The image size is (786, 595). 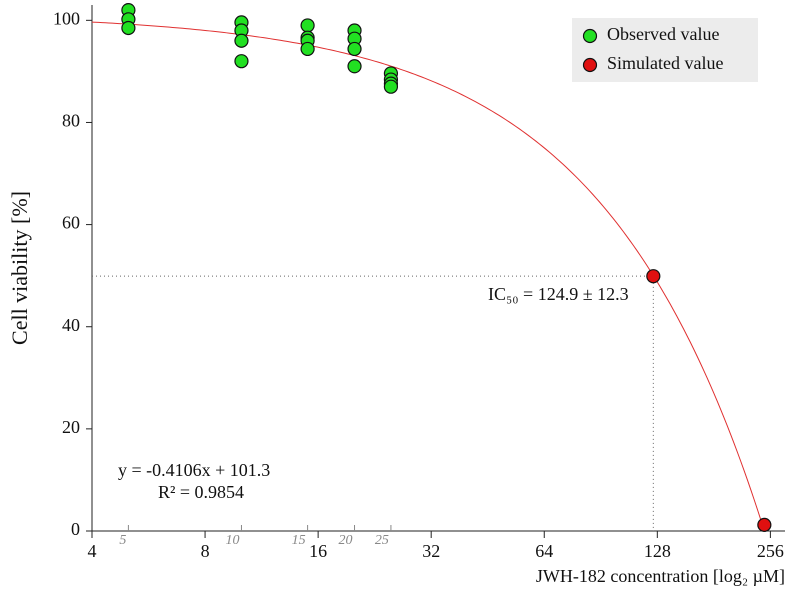 I want to click on x-axis-label: JWH-182 concentration [log₂ µM], so click(x=660, y=576).